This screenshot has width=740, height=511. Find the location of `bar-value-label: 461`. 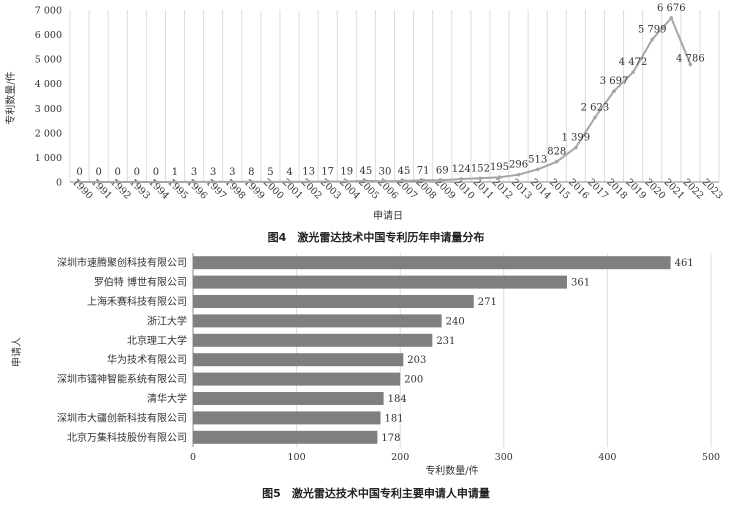

bar-value-label: 461 is located at coordinates (684, 263).